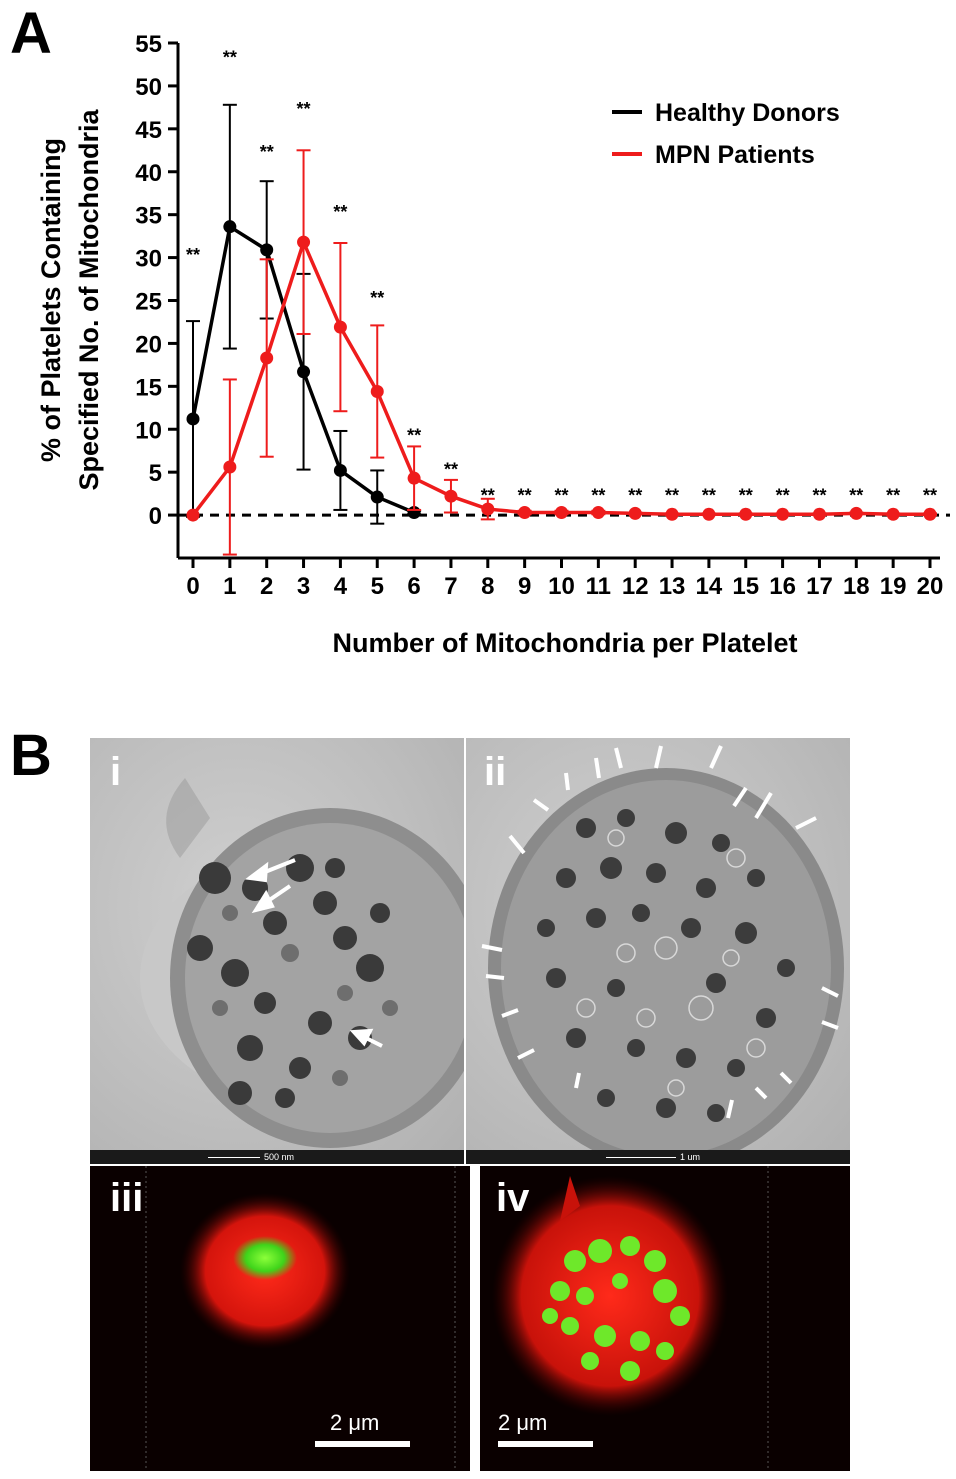 The image size is (956, 1479). Describe the element at coordinates (89, 300) in the screenshot. I see `y-axis-label-line2: Specified No. of Mitochondria` at that location.